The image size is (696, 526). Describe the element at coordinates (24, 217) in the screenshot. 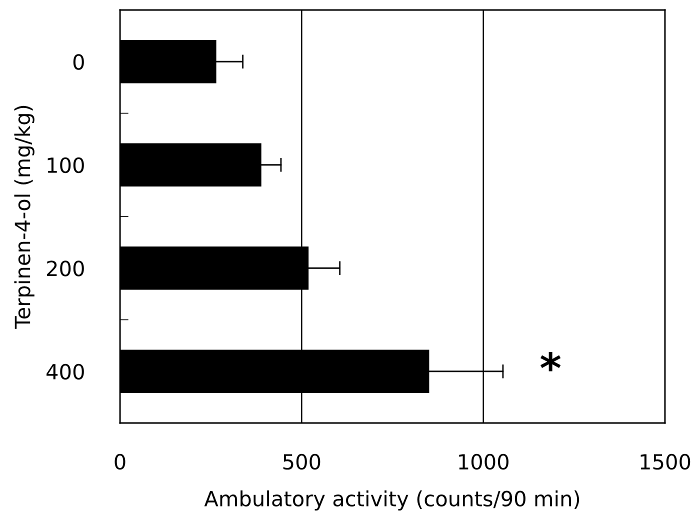

I see `y-axis-title: Terpinen-4-ol (mg/kg)` at that location.